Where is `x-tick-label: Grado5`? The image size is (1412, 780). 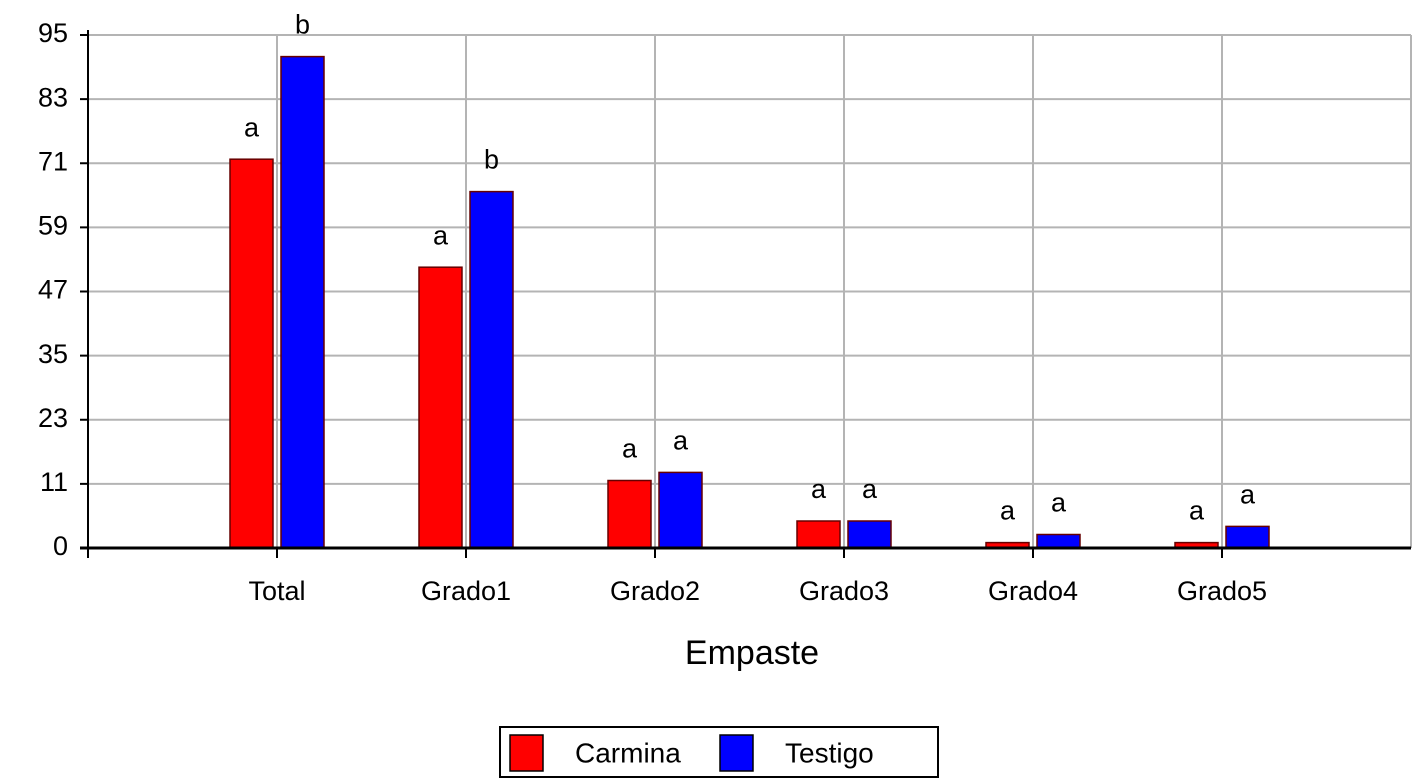 x-tick-label: Grado5 is located at coordinates (1222, 591).